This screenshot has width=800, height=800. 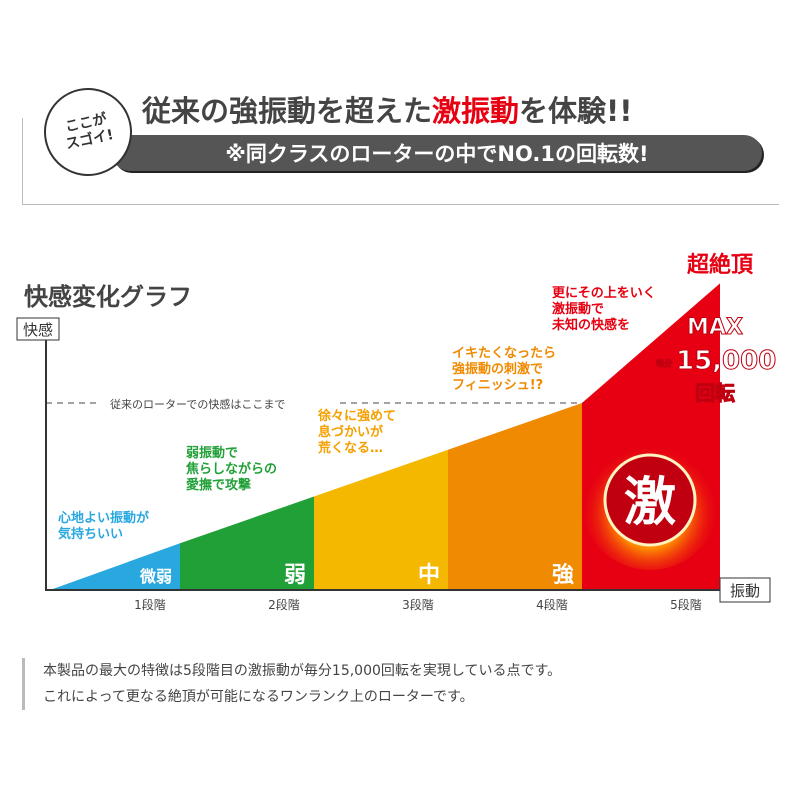 I want to click on max-value: 15,000, so click(x=726, y=361).